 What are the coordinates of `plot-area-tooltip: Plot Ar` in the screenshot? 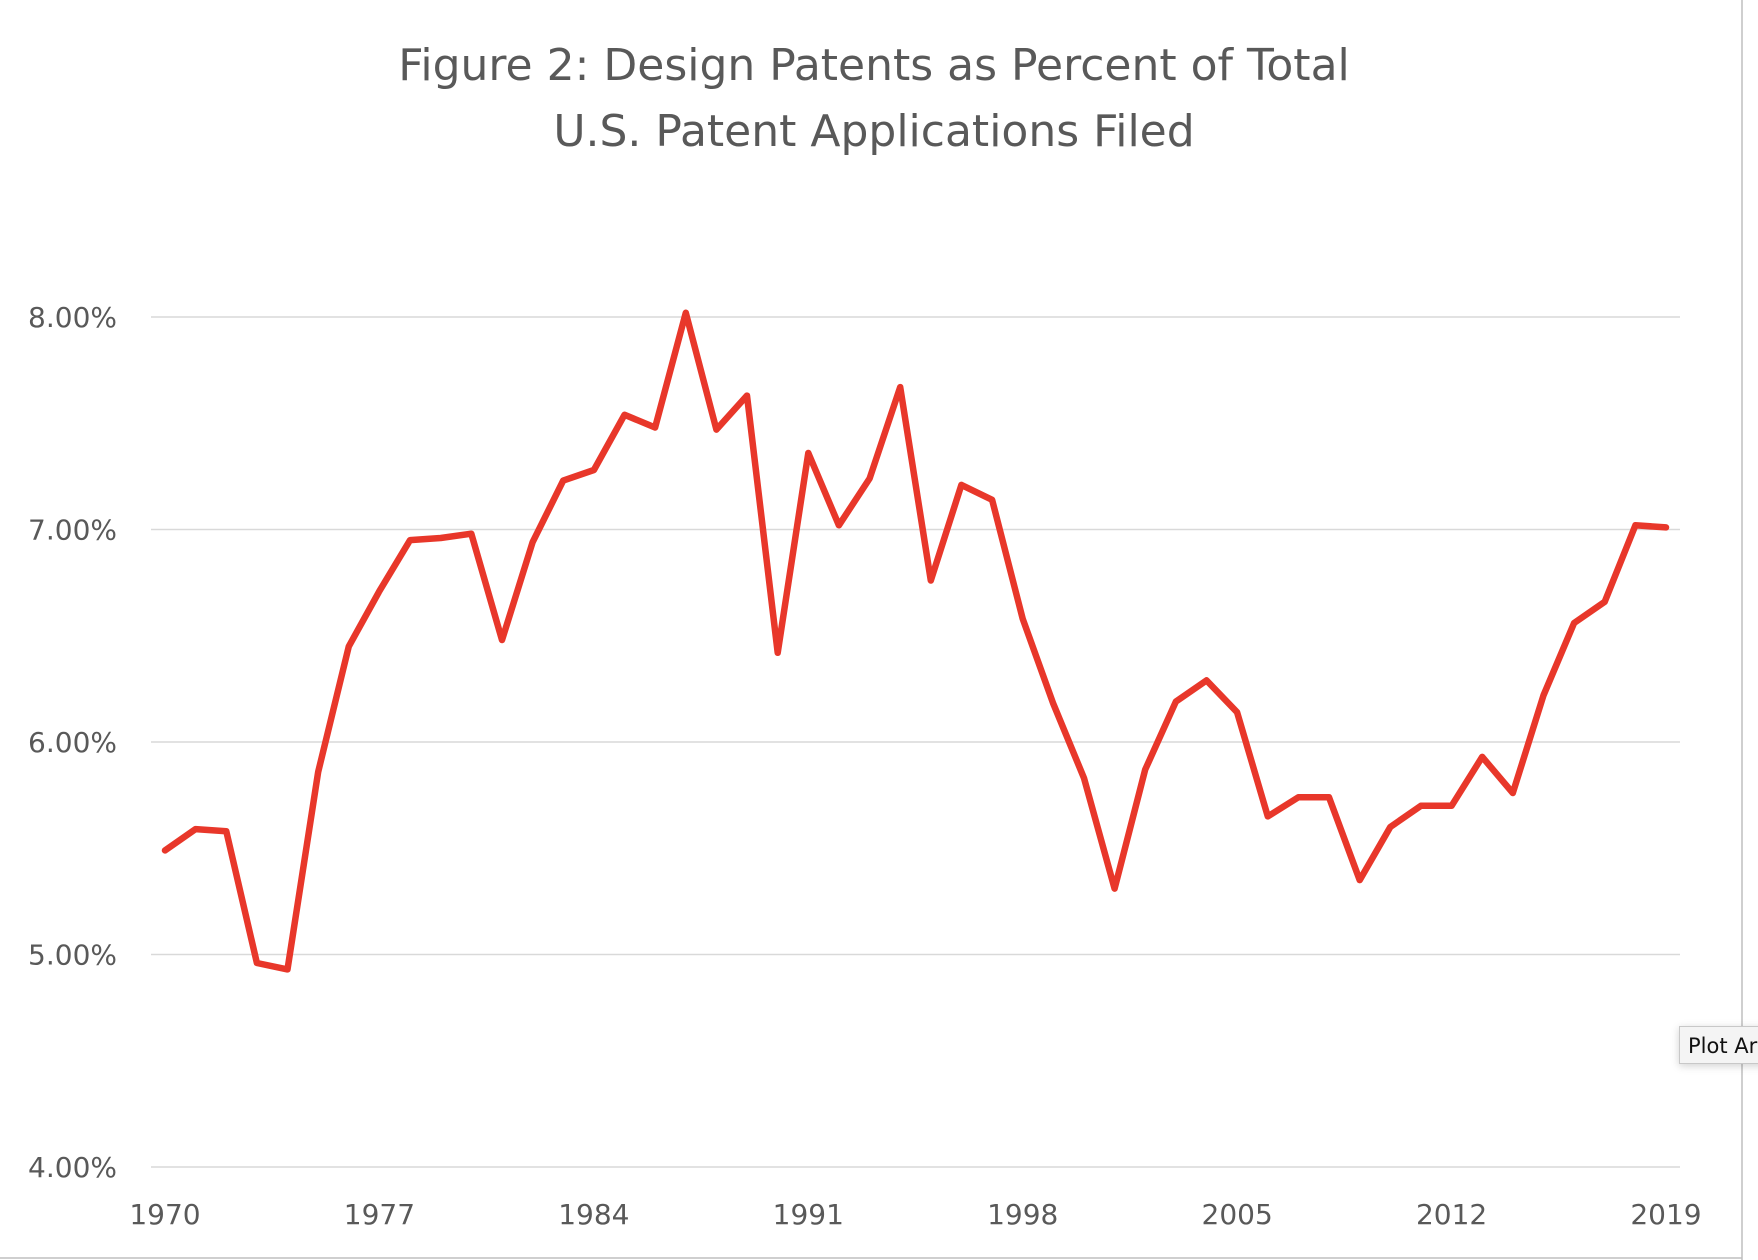 It's located at (1718, 1045).